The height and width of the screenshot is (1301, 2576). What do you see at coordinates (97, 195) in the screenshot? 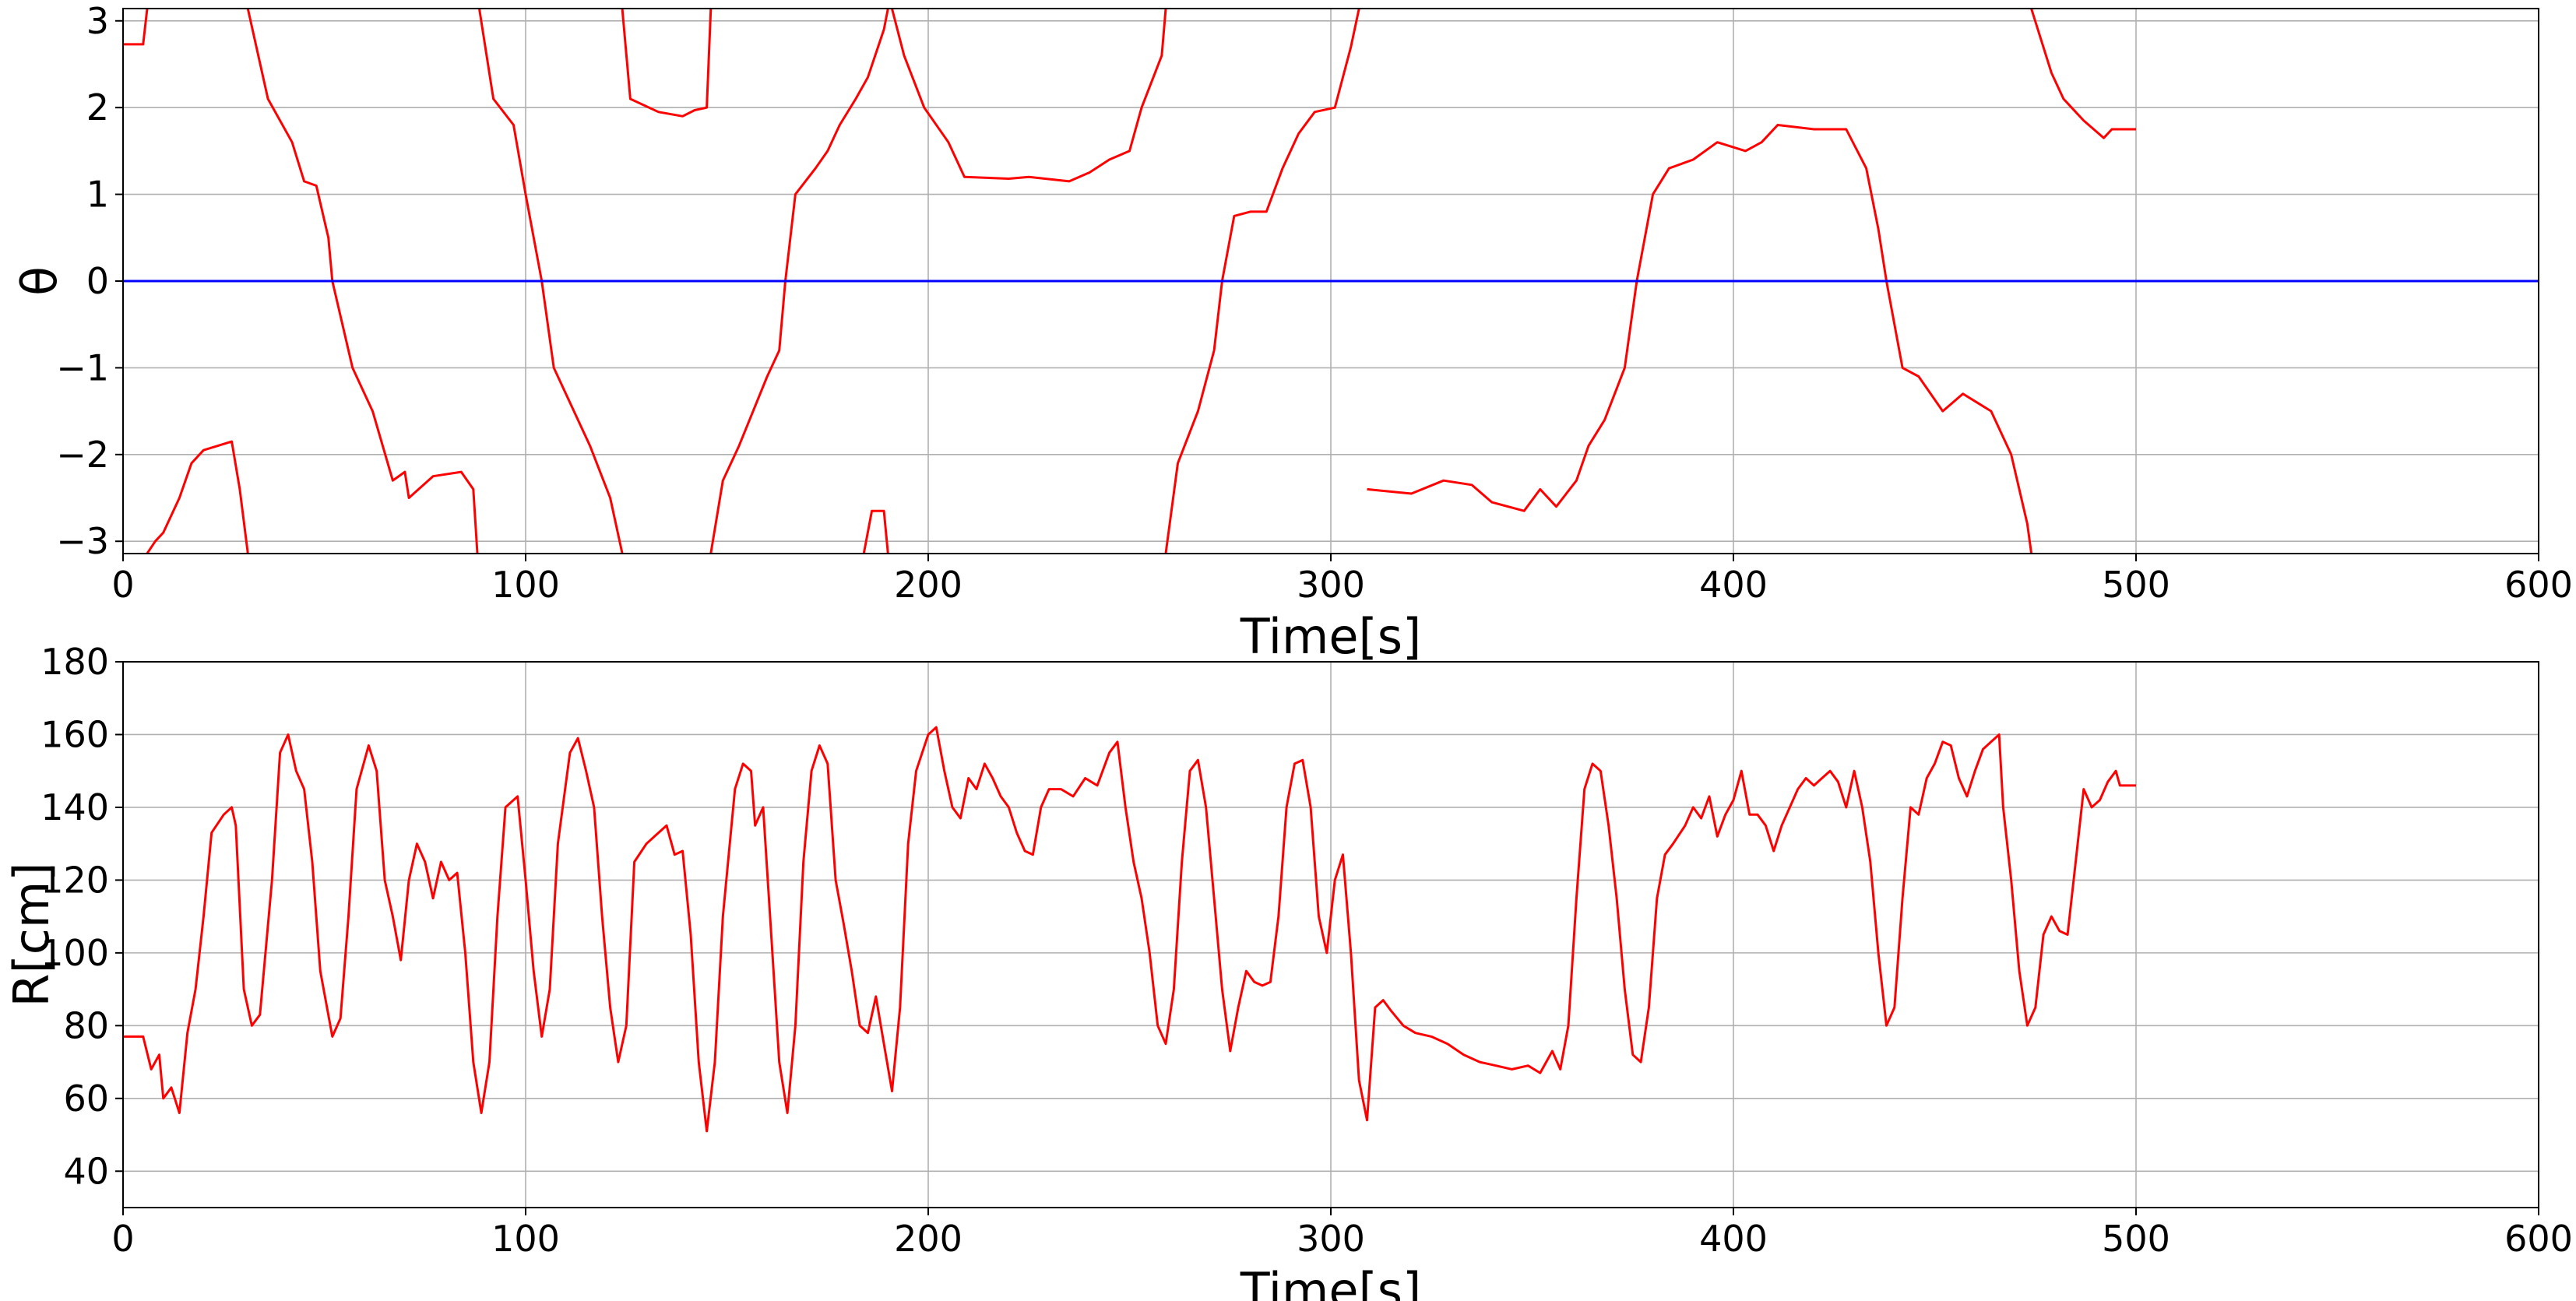
I see `y-tick-label: 1` at bounding box center [97, 195].